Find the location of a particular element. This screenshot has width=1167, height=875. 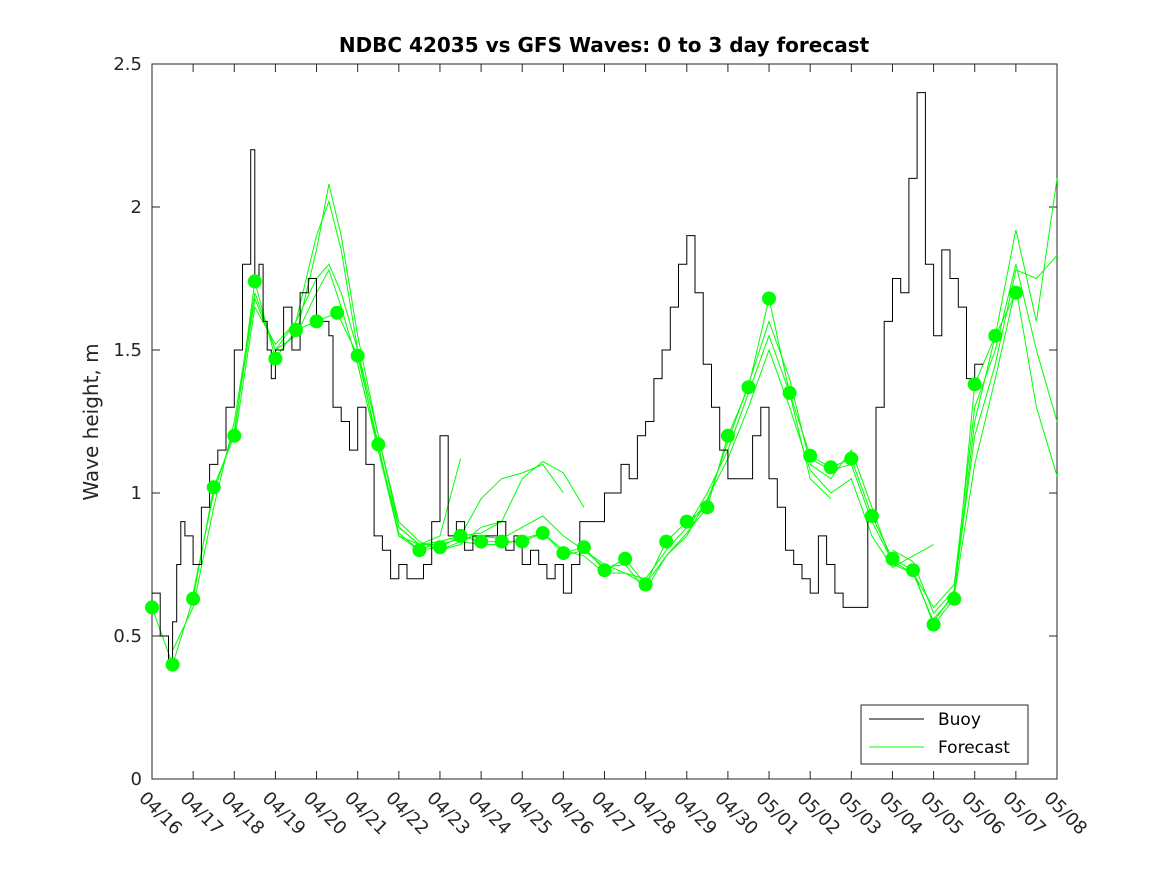

y-tick-label: 0.5 is located at coordinates (127, 636).